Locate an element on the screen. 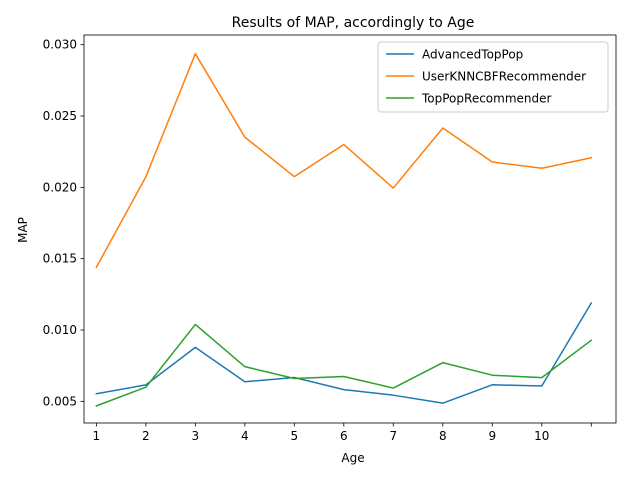  y-tick-label: 0.030 is located at coordinates (60, 45).